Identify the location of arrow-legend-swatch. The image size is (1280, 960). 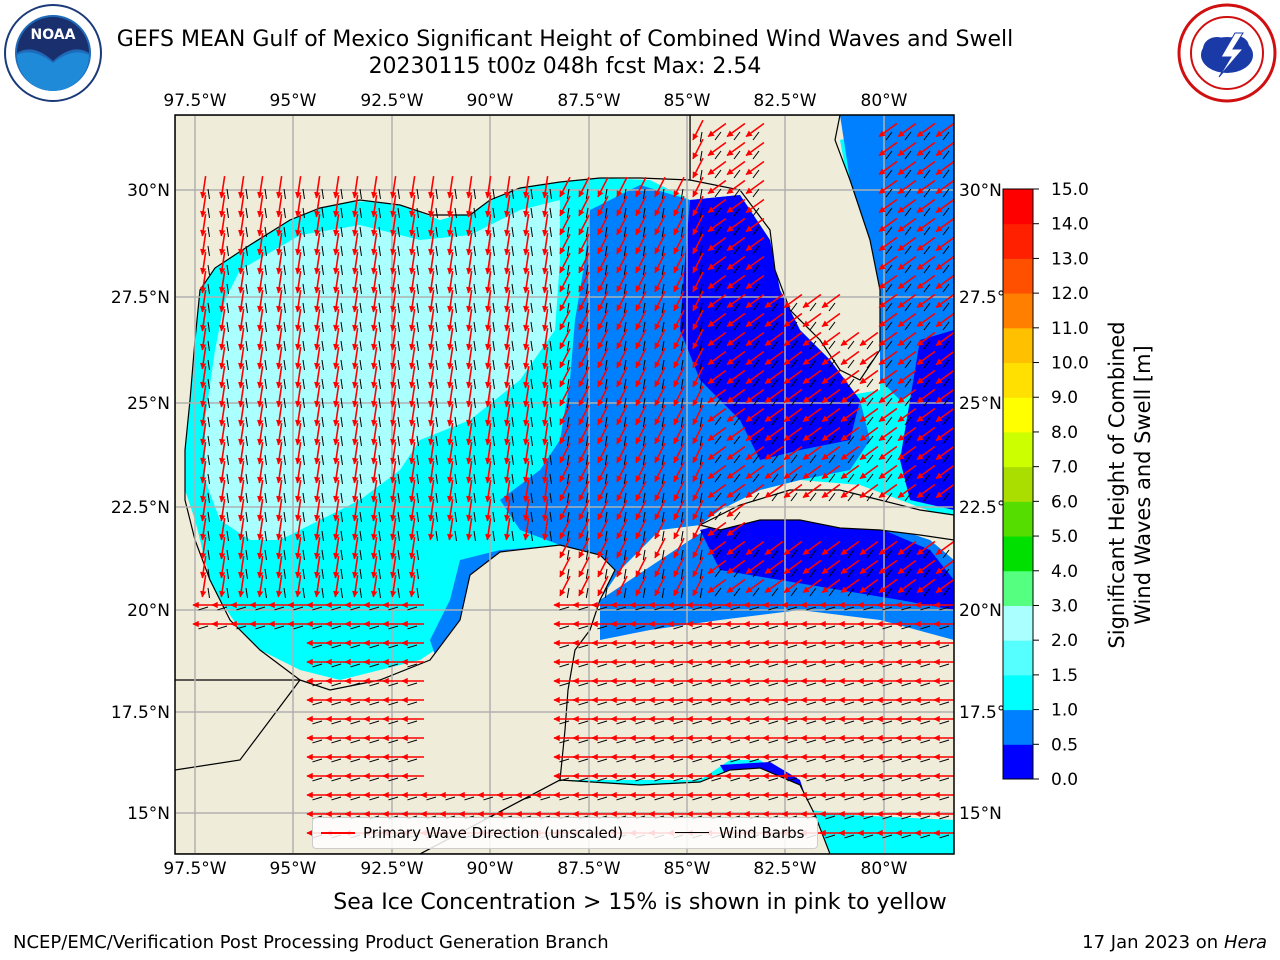
(338, 833).